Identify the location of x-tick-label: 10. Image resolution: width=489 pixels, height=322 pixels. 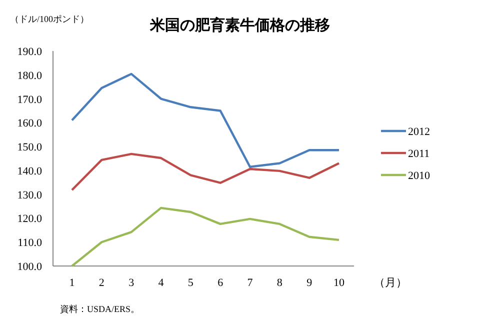
(339, 283).